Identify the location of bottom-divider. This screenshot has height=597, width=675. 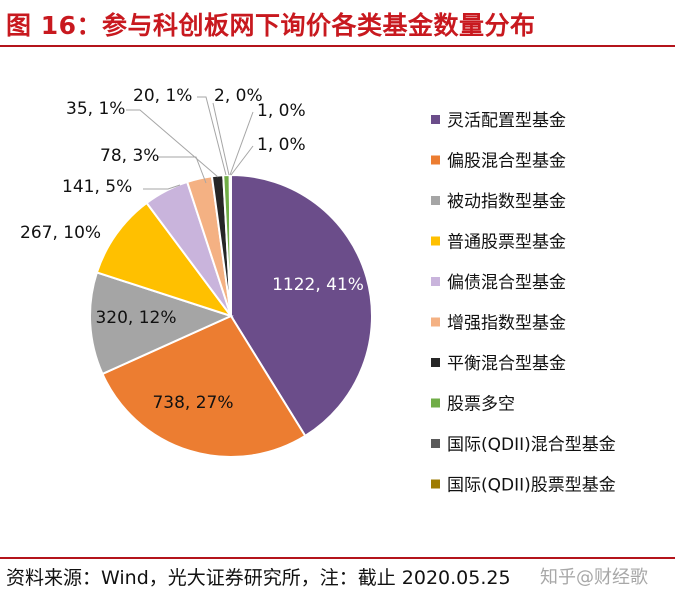
(337, 558).